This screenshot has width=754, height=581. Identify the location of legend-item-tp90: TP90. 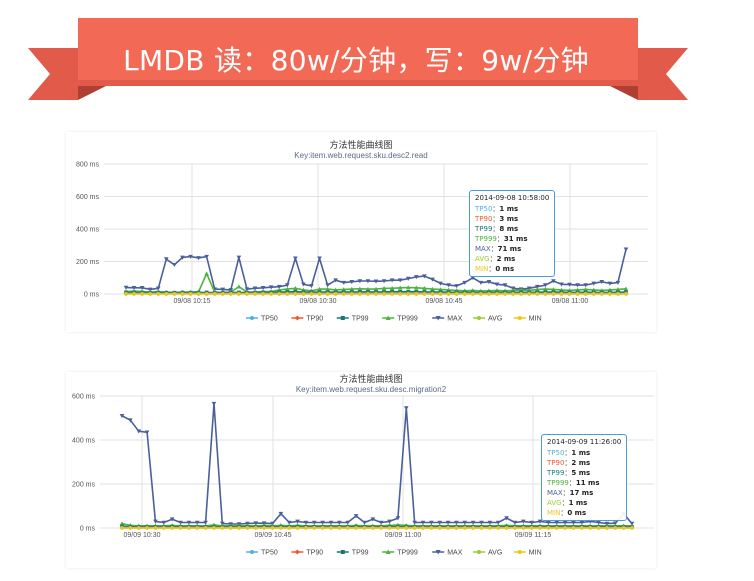
(307, 553).